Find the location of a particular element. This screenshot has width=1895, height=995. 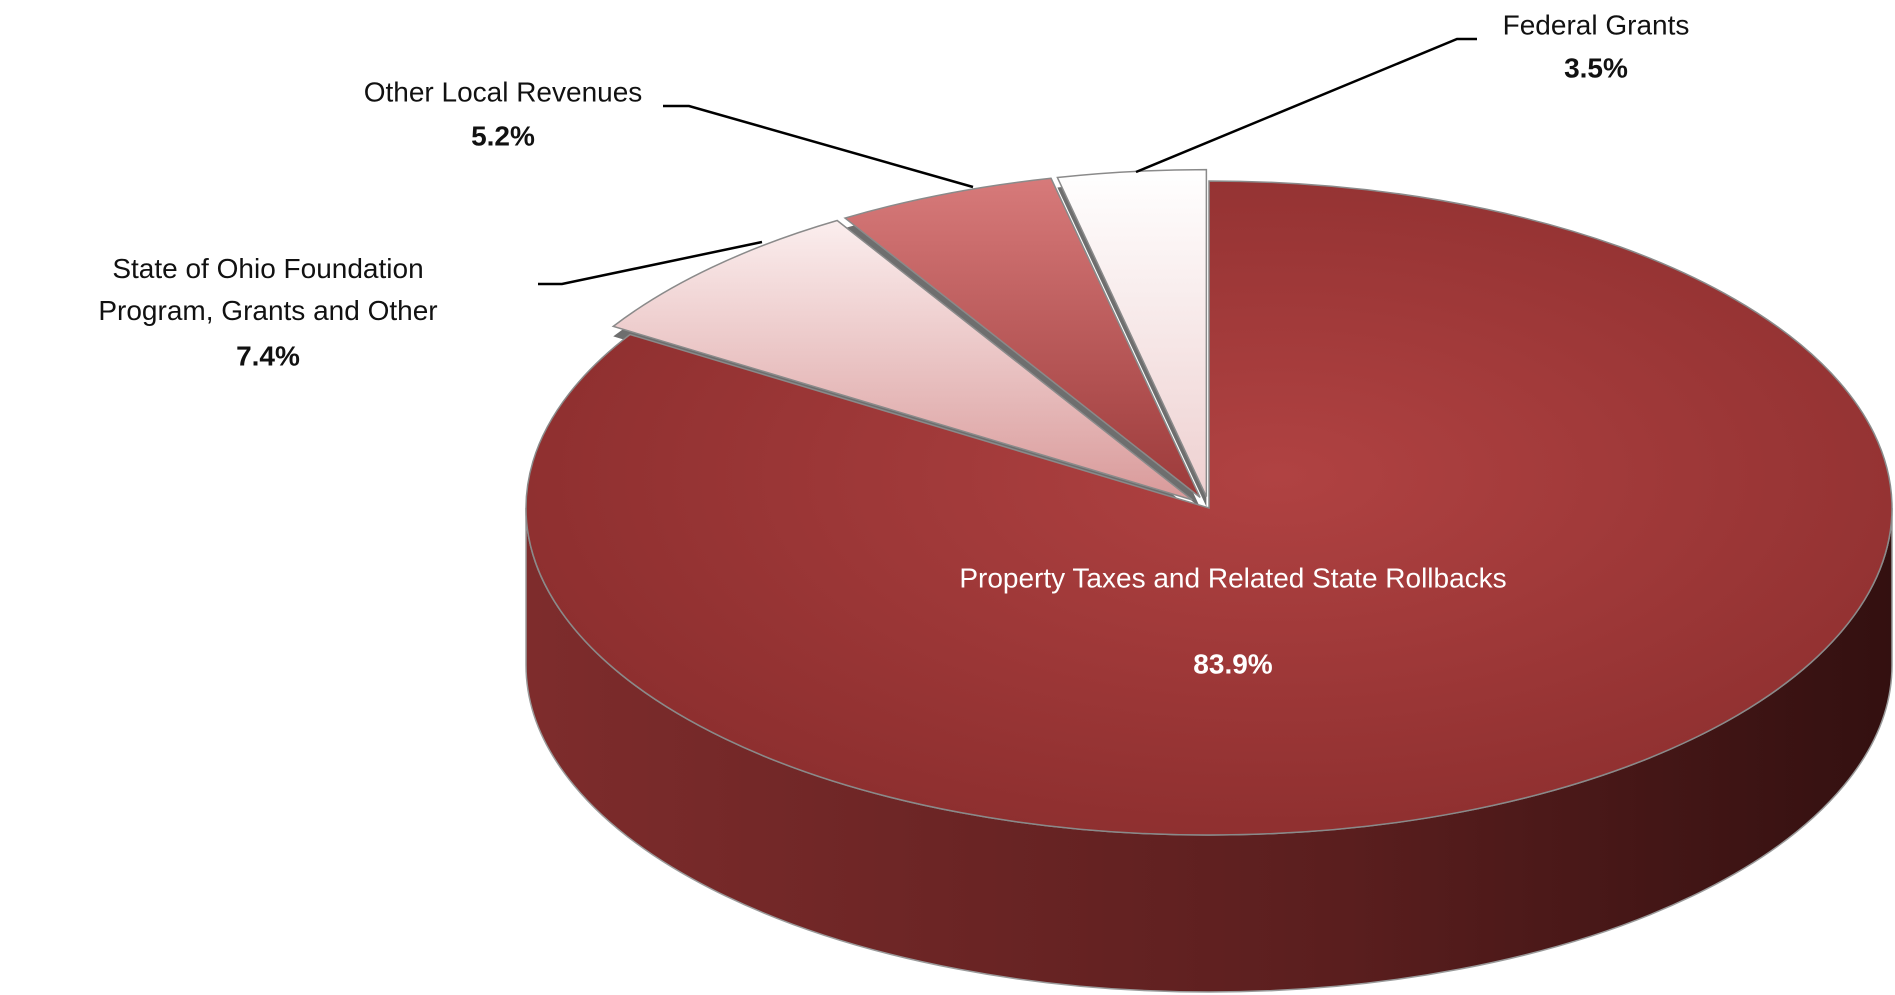

slice-value-label: 5.2% is located at coordinates (503, 135).